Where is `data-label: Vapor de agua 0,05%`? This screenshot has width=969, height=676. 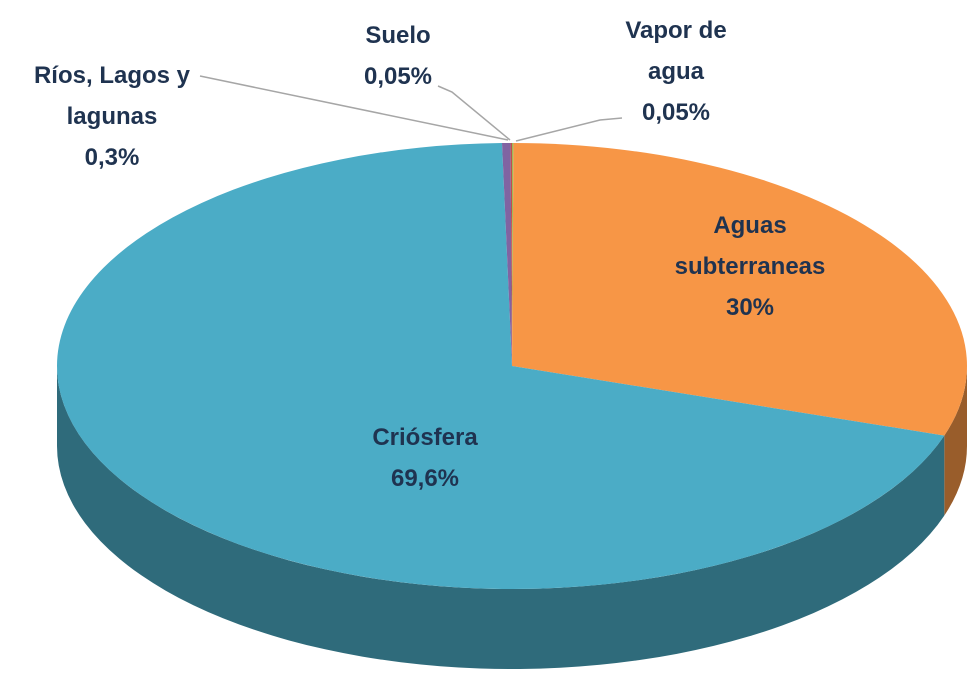
data-label: Vapor de agua 0,05% is located at coordinates (676, 71).